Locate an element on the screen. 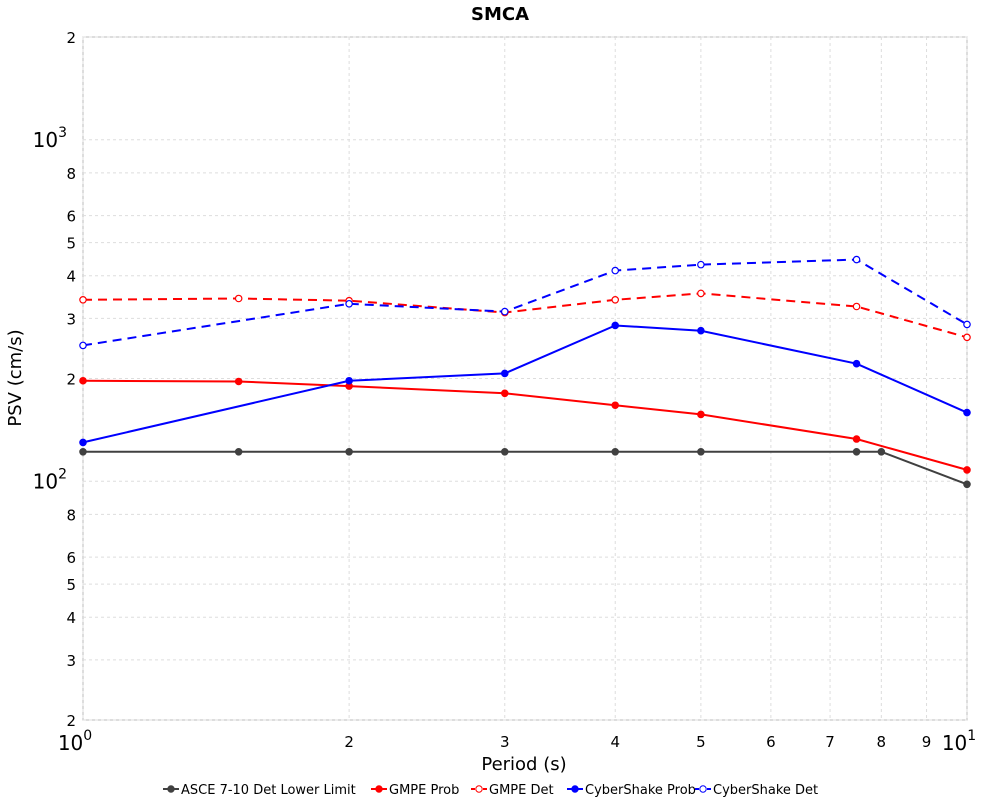  x-tick-label: 6 is located at coordinates (771, 742).